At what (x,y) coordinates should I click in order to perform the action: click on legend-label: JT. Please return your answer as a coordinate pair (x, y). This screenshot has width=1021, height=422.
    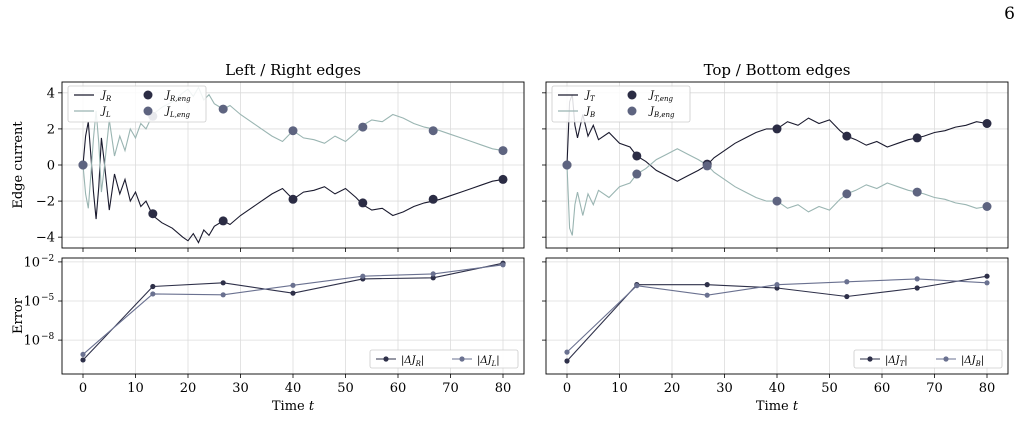
    Looking at the image, I should click on (590, 96).